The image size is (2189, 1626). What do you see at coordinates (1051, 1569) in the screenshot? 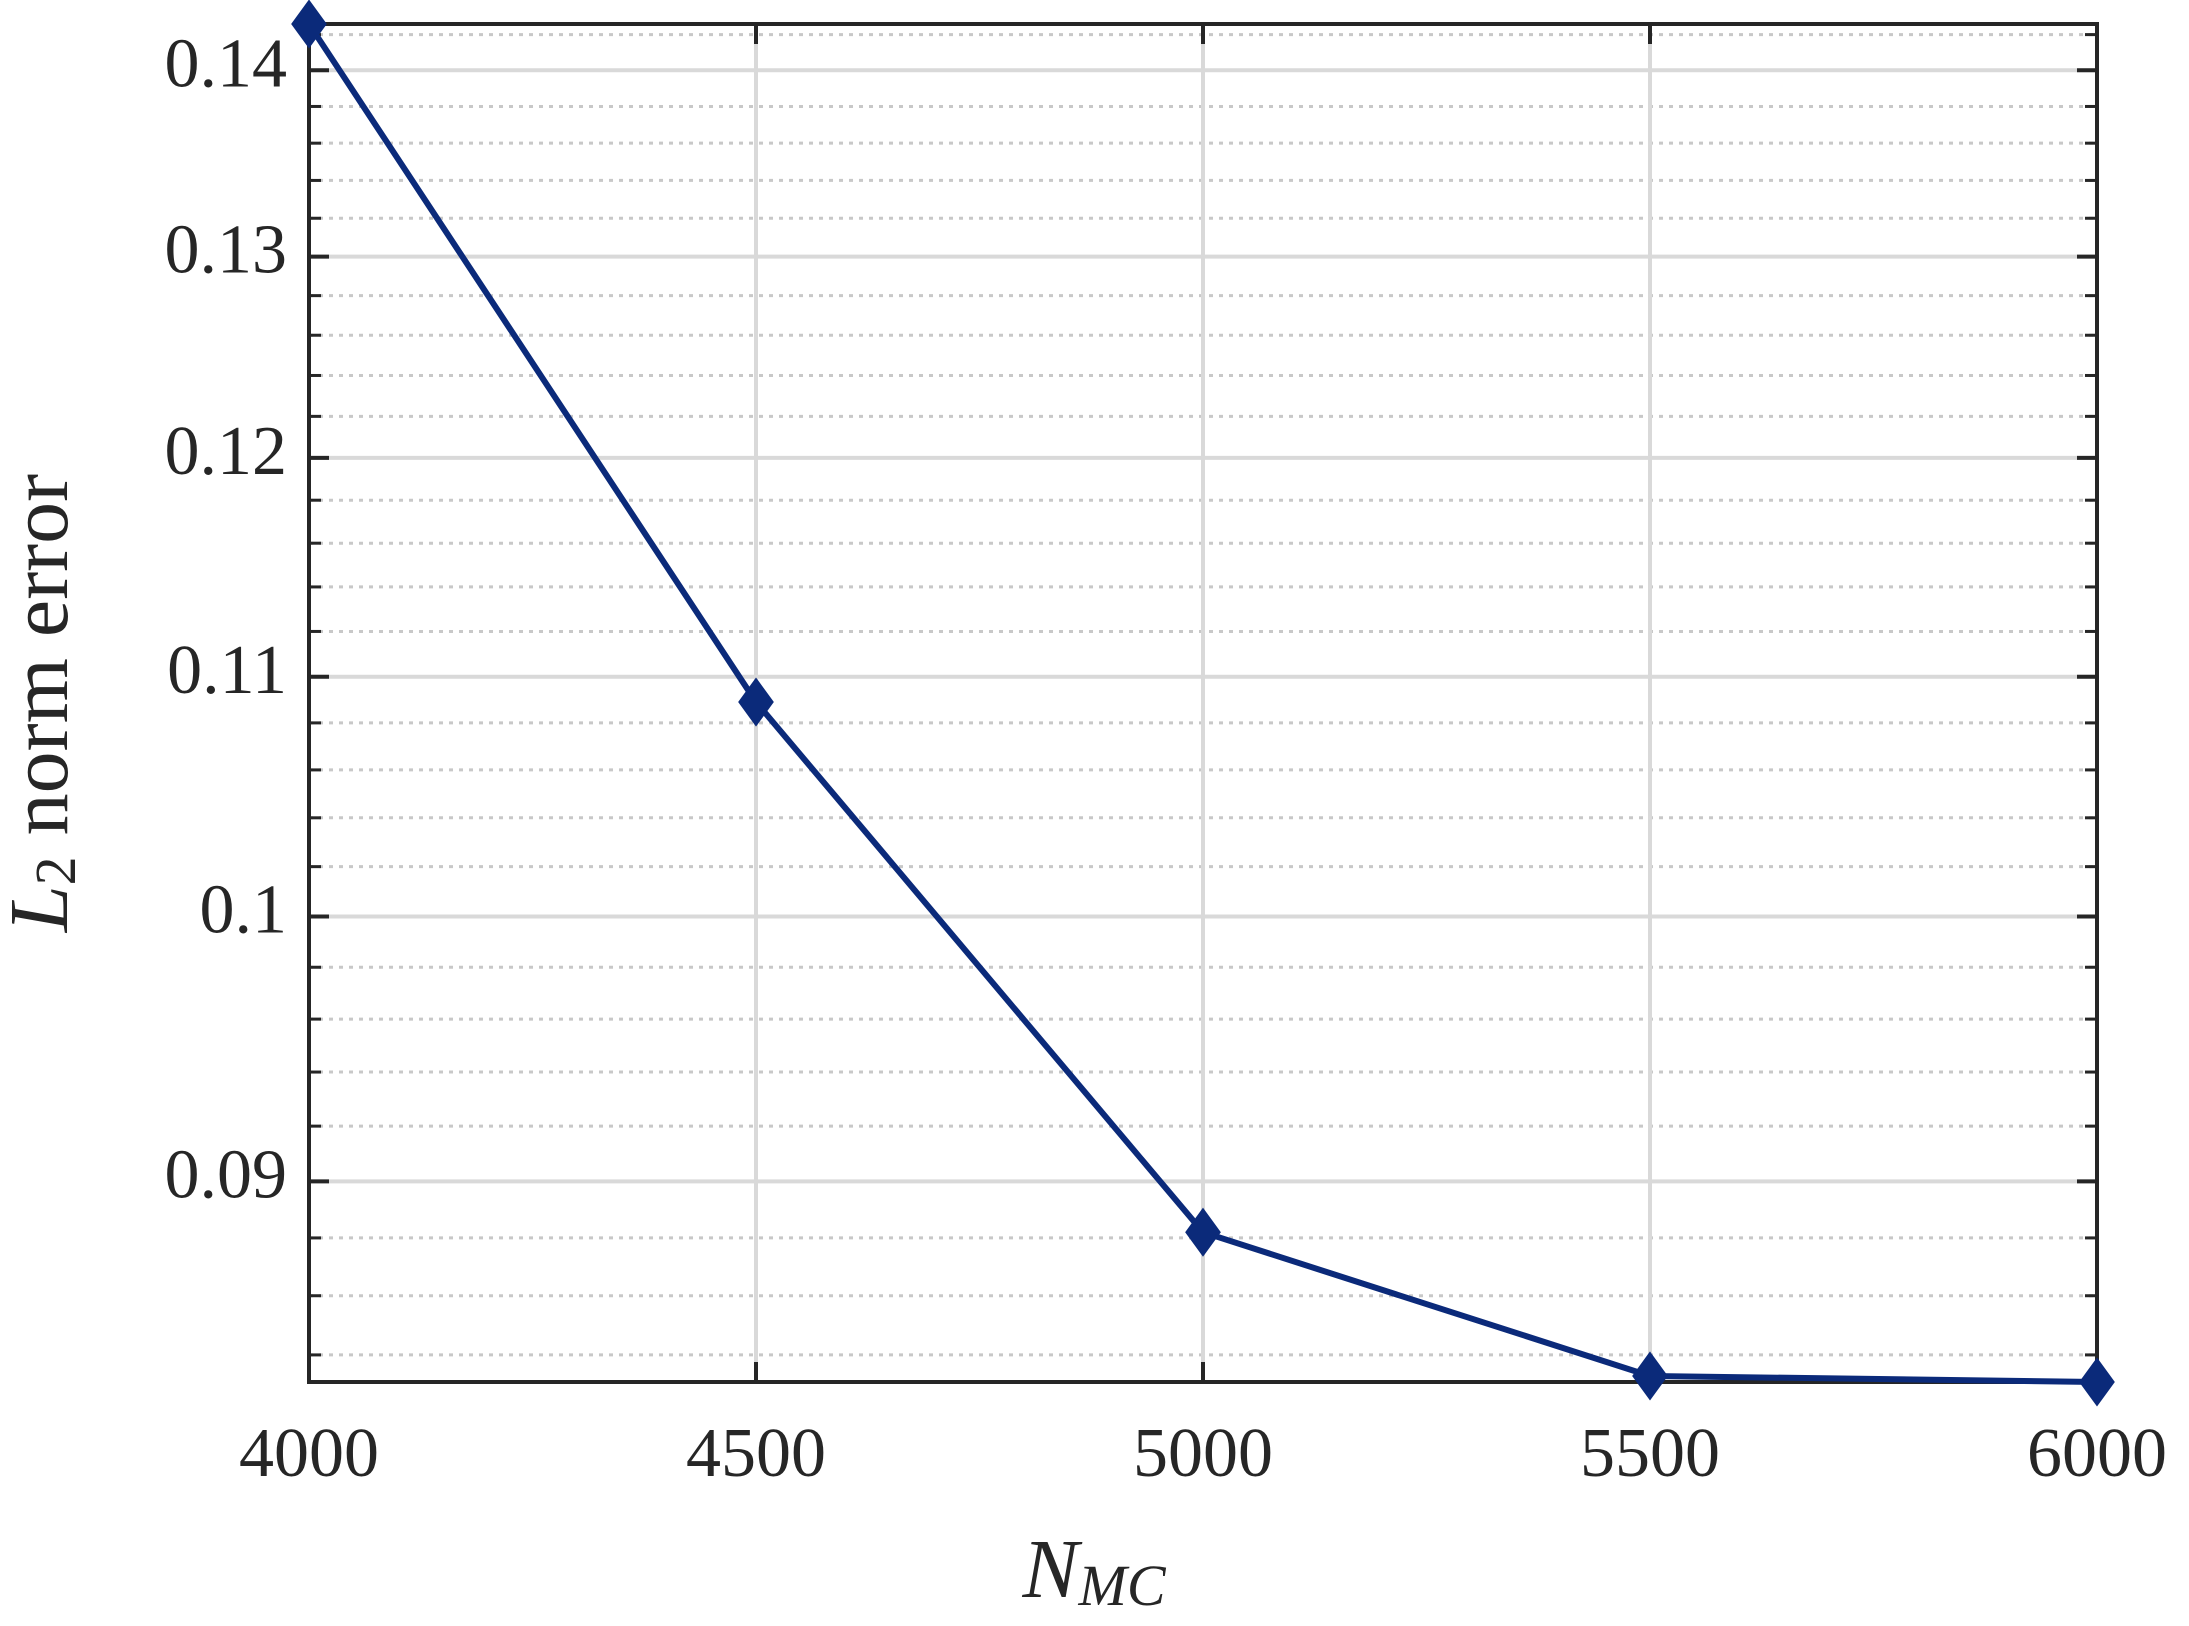
I see `x-label-base: N` at bounding box center [1051, 1569].